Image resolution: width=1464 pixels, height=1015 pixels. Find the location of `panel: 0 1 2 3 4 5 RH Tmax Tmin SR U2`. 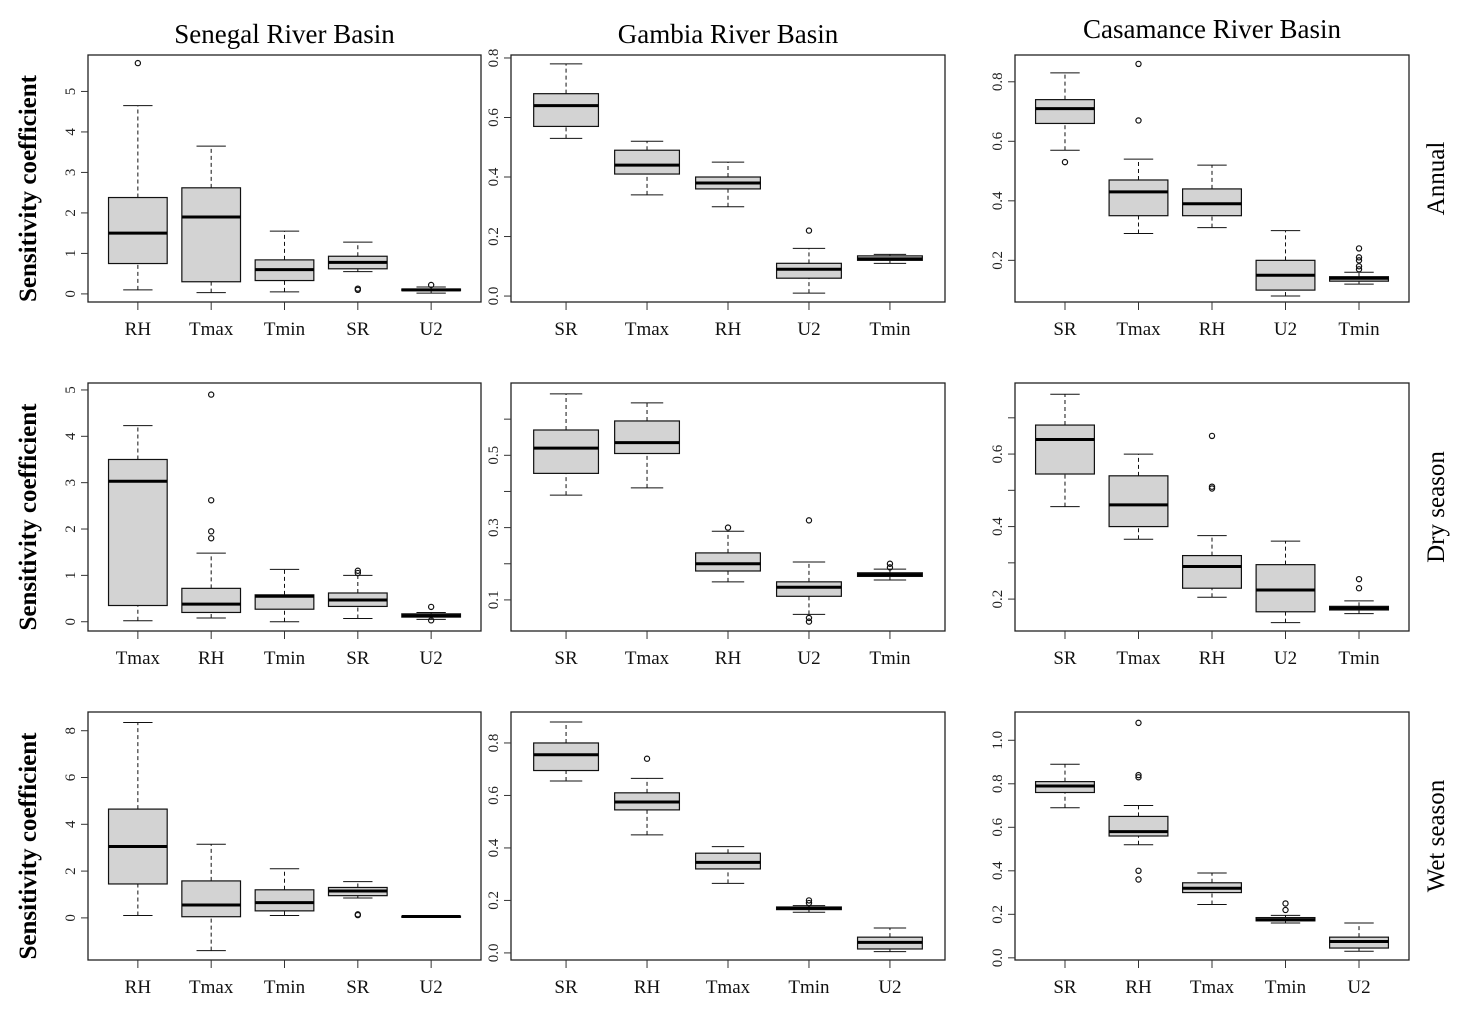

panel: 0 1 2 3 4 5 RH Tmax Tmin SR U2 is located at coordinates (272, 197).